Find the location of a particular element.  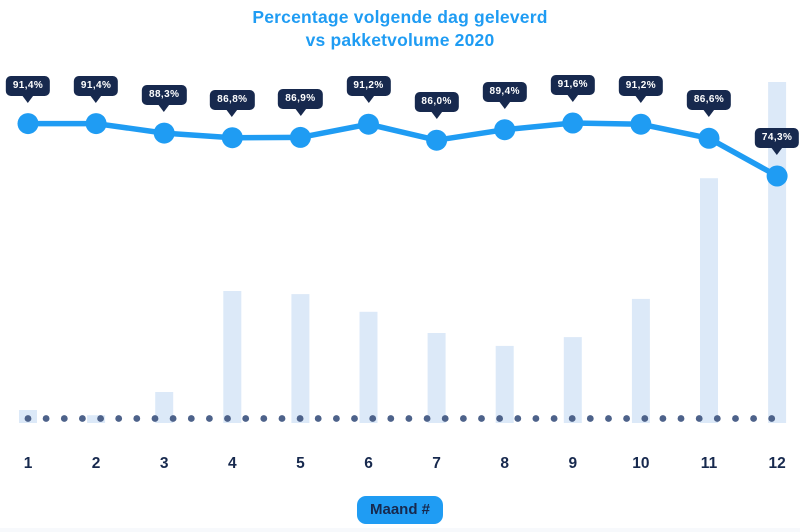

value-badge-month-10: 91,2% is located at coordinates (641, 86).